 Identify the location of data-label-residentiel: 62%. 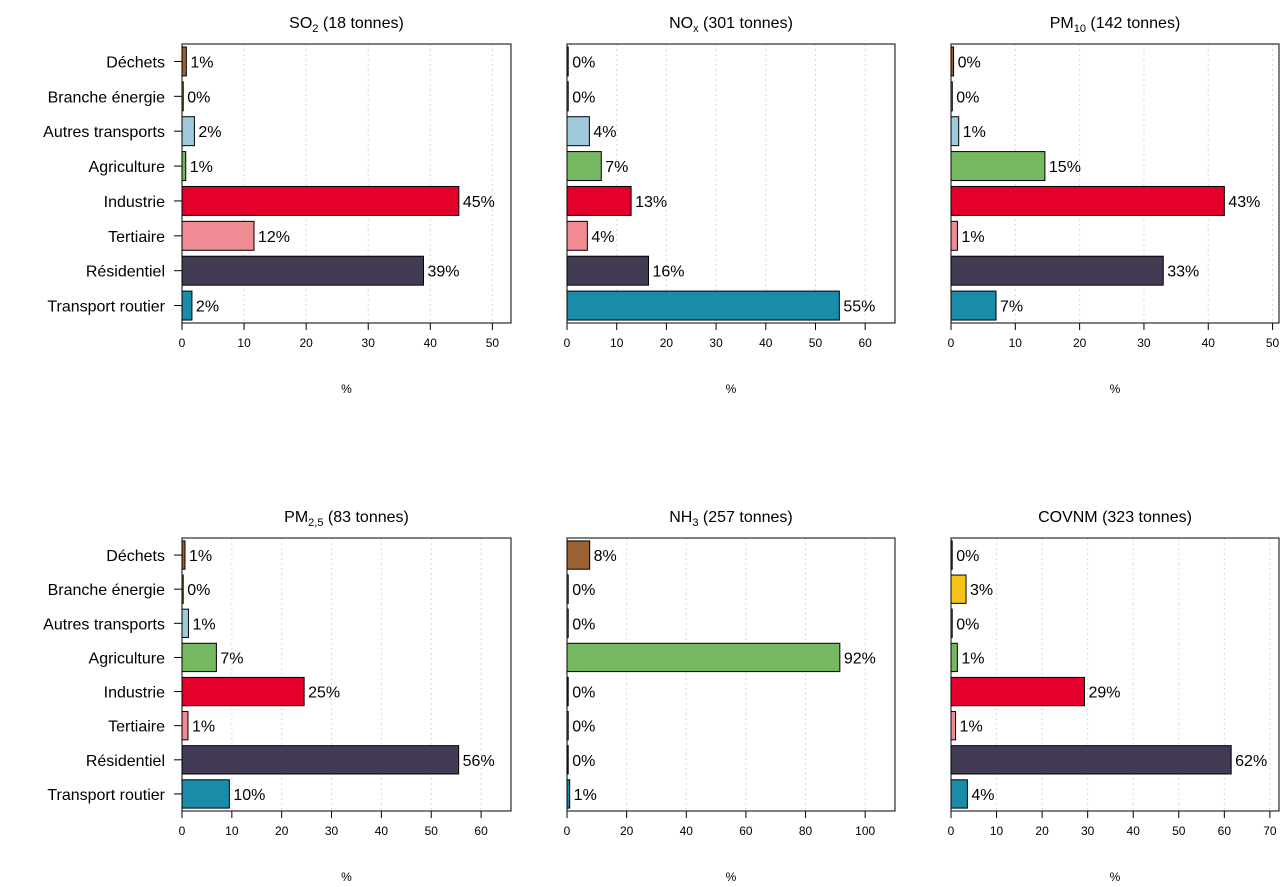
(1251, 761).